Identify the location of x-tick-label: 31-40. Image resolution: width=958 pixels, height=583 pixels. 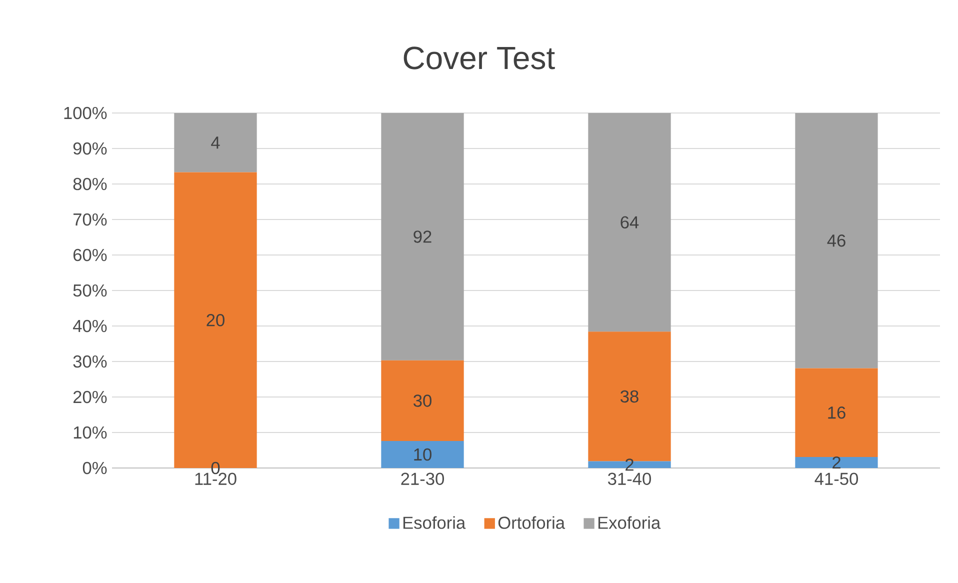
(629, 478).